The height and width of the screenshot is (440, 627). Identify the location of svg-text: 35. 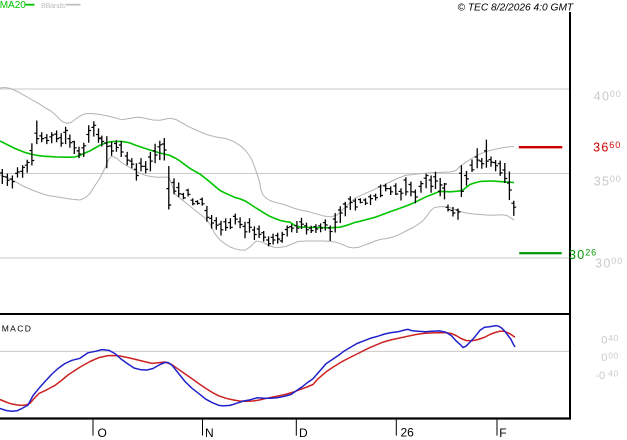
(602, 182).